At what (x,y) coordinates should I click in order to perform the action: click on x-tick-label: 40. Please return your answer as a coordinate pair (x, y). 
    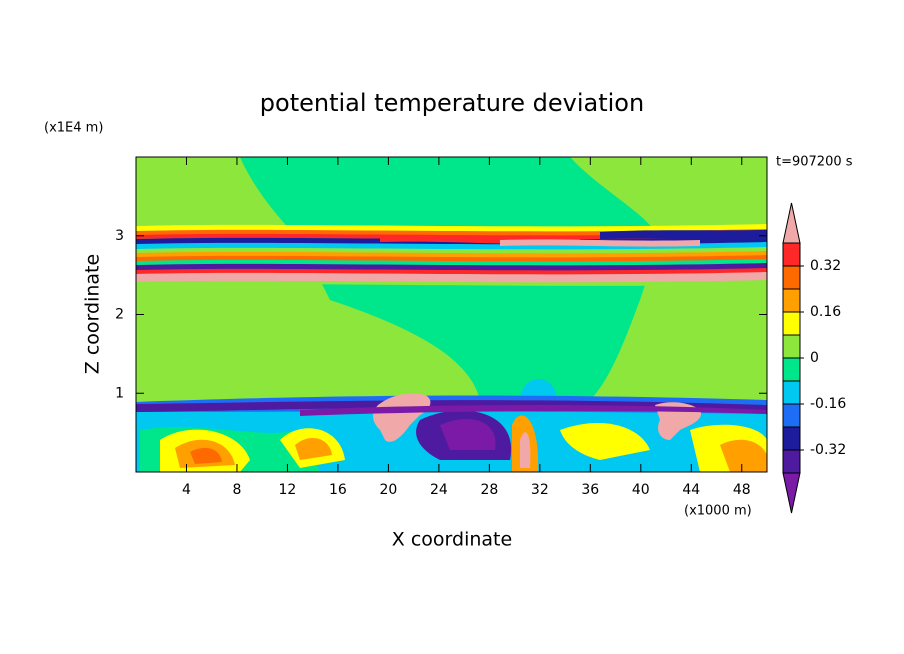
    Looking at the image, I should click on (641, 490).